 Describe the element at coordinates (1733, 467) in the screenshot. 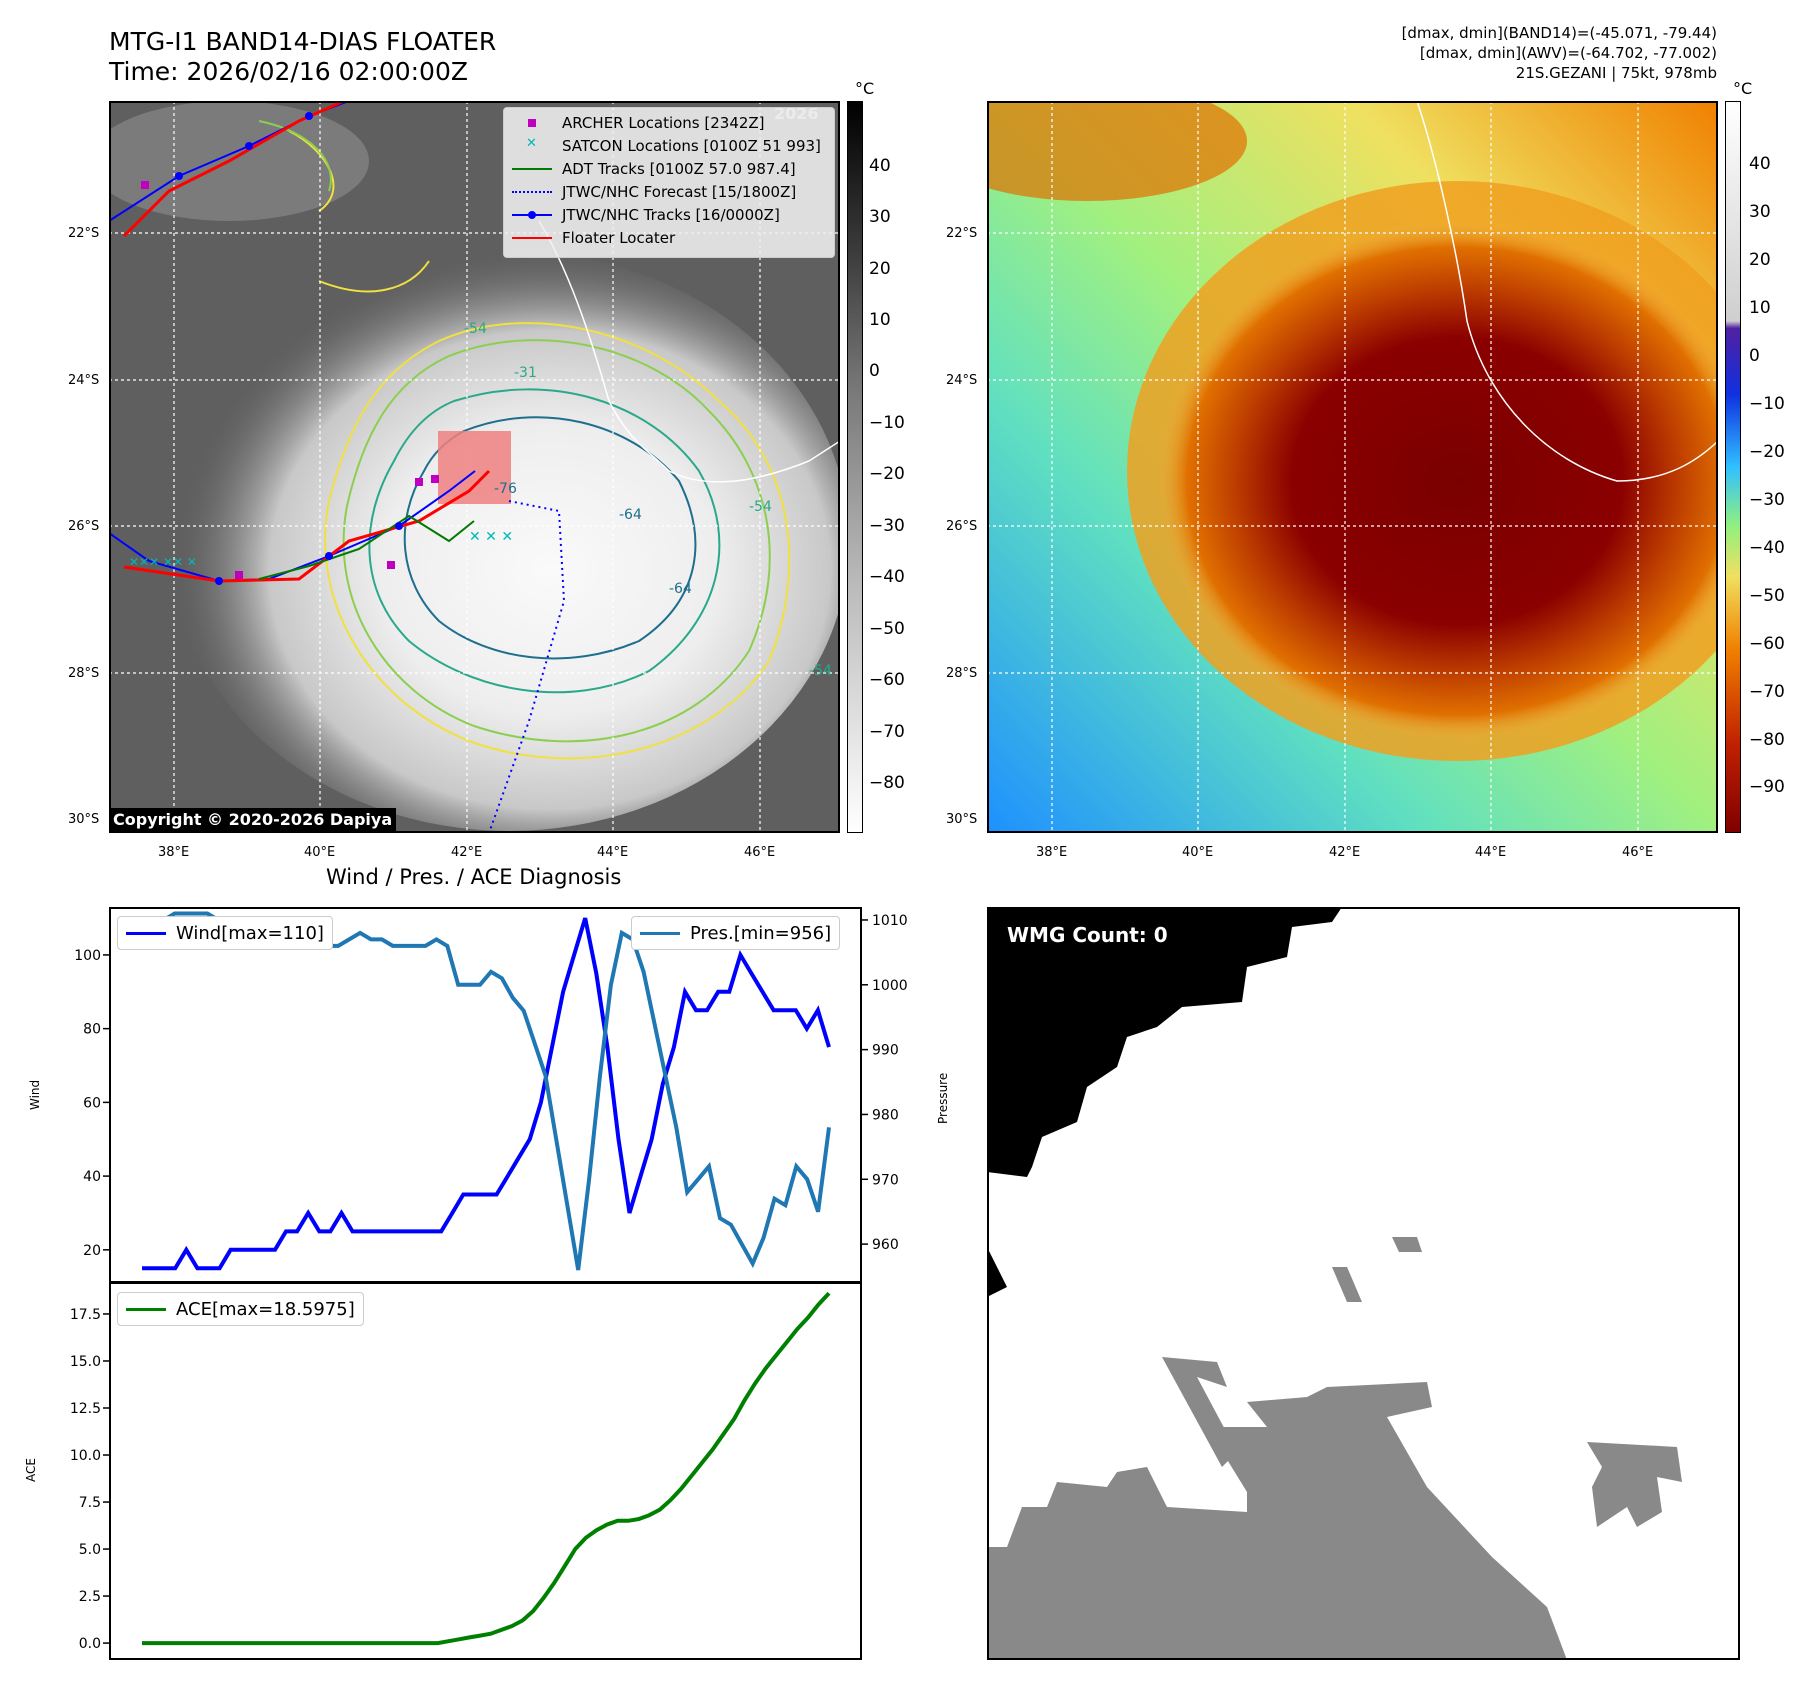

I see `colorbar-right` at that location.